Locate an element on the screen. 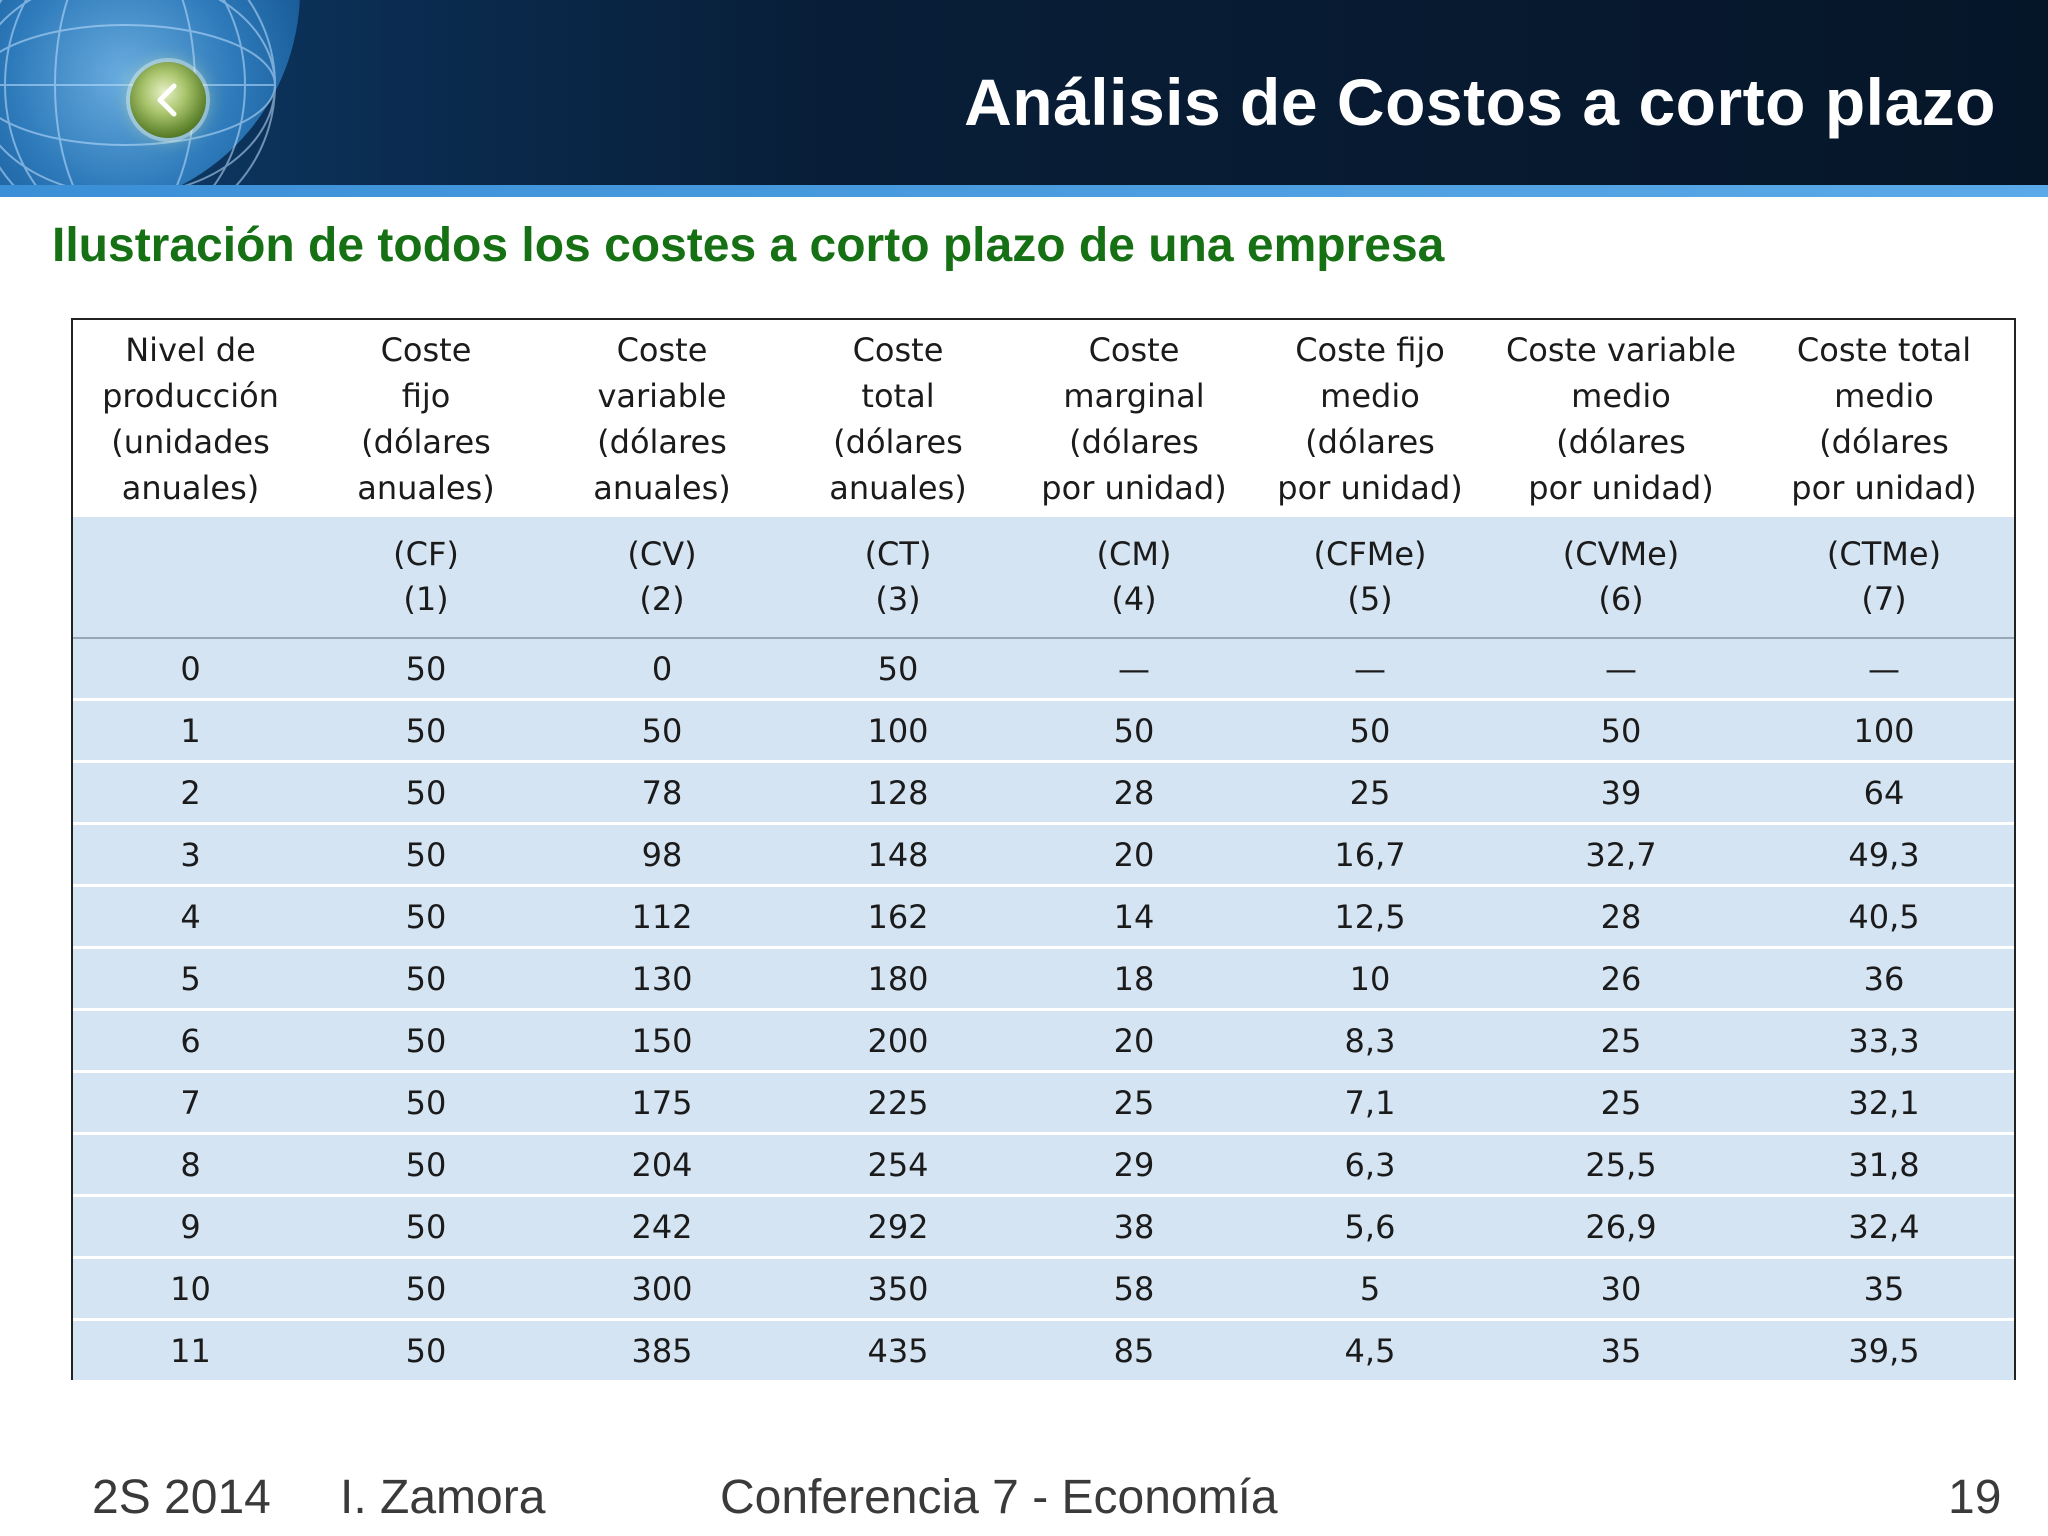 This screenshot has width=2048, height=1536. column-header-line: producción is located at coordinates (190, 395).